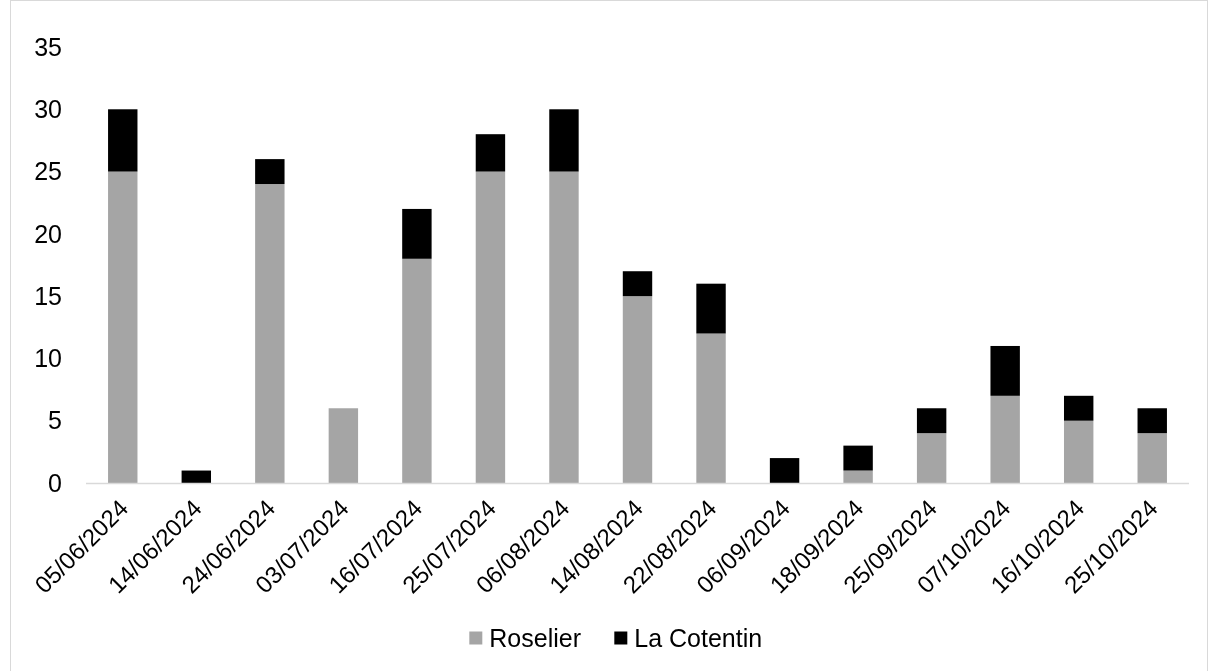  What do you see at coordinates (48, 109) in the screenshot?
I see `y-tick-label: 30` at bounding box center [48, 109].